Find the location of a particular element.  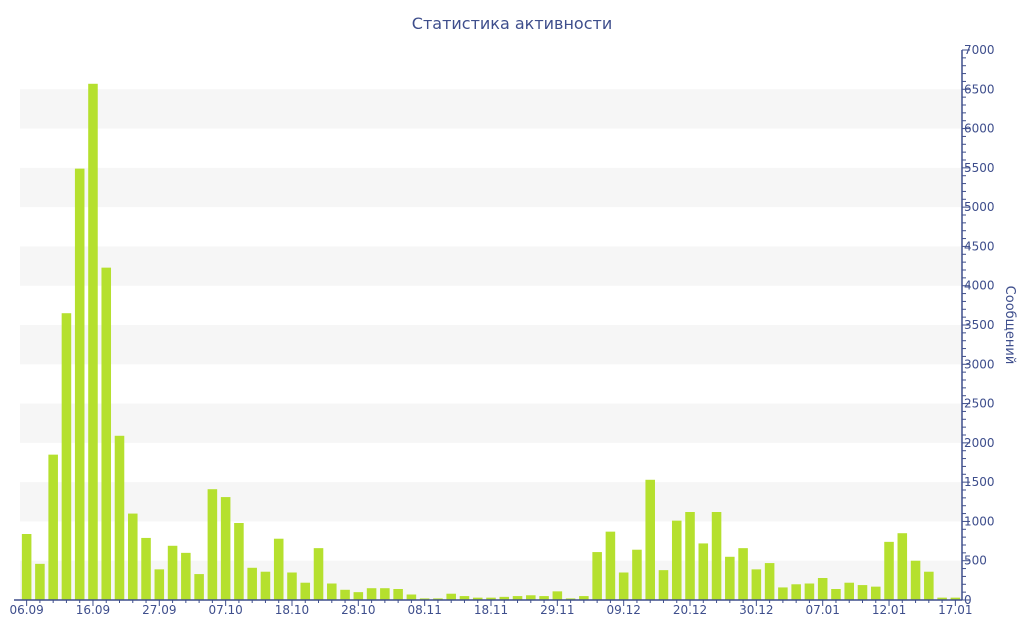

y-tick-label: 7000 is located at coordinates (979, 50).